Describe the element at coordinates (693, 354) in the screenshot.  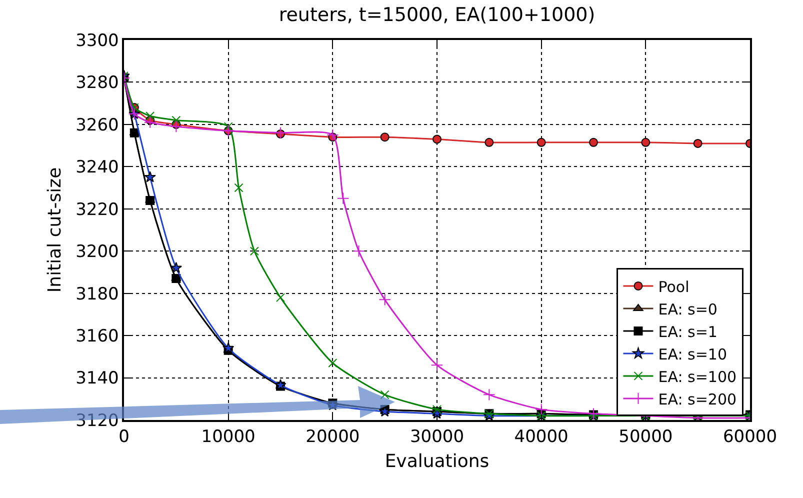
I see `legend-label: EA: s=10` at that location.